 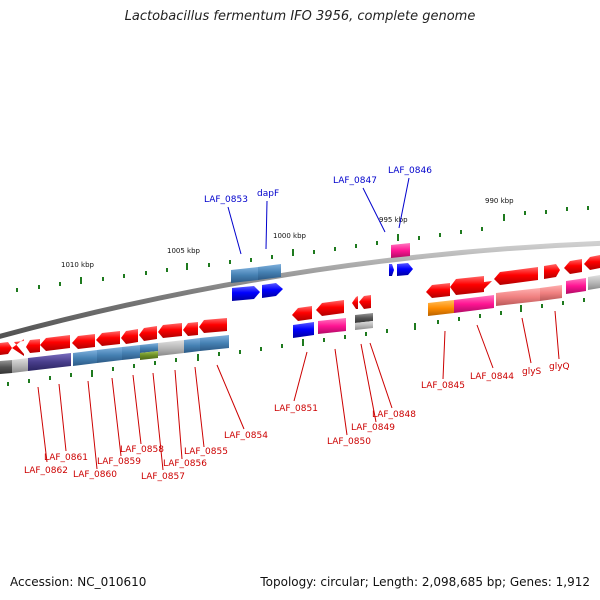 I want to click on scale-label: 1010 kbp, so click(x=78, y=265).